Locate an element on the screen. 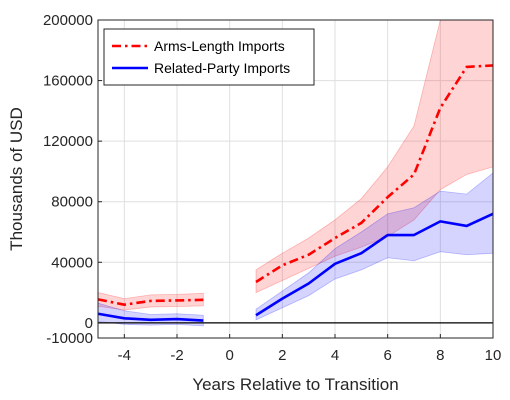  legend-box is located at coordinates (209, 57).